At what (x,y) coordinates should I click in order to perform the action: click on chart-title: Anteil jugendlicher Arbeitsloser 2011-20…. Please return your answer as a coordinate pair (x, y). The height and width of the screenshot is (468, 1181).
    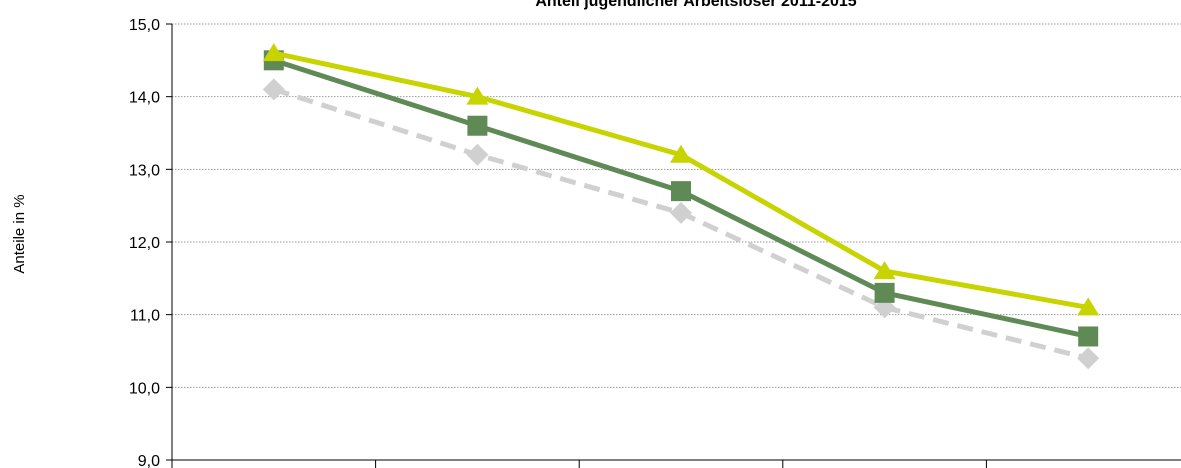
    Looking at the image, I should click on (695, 5).